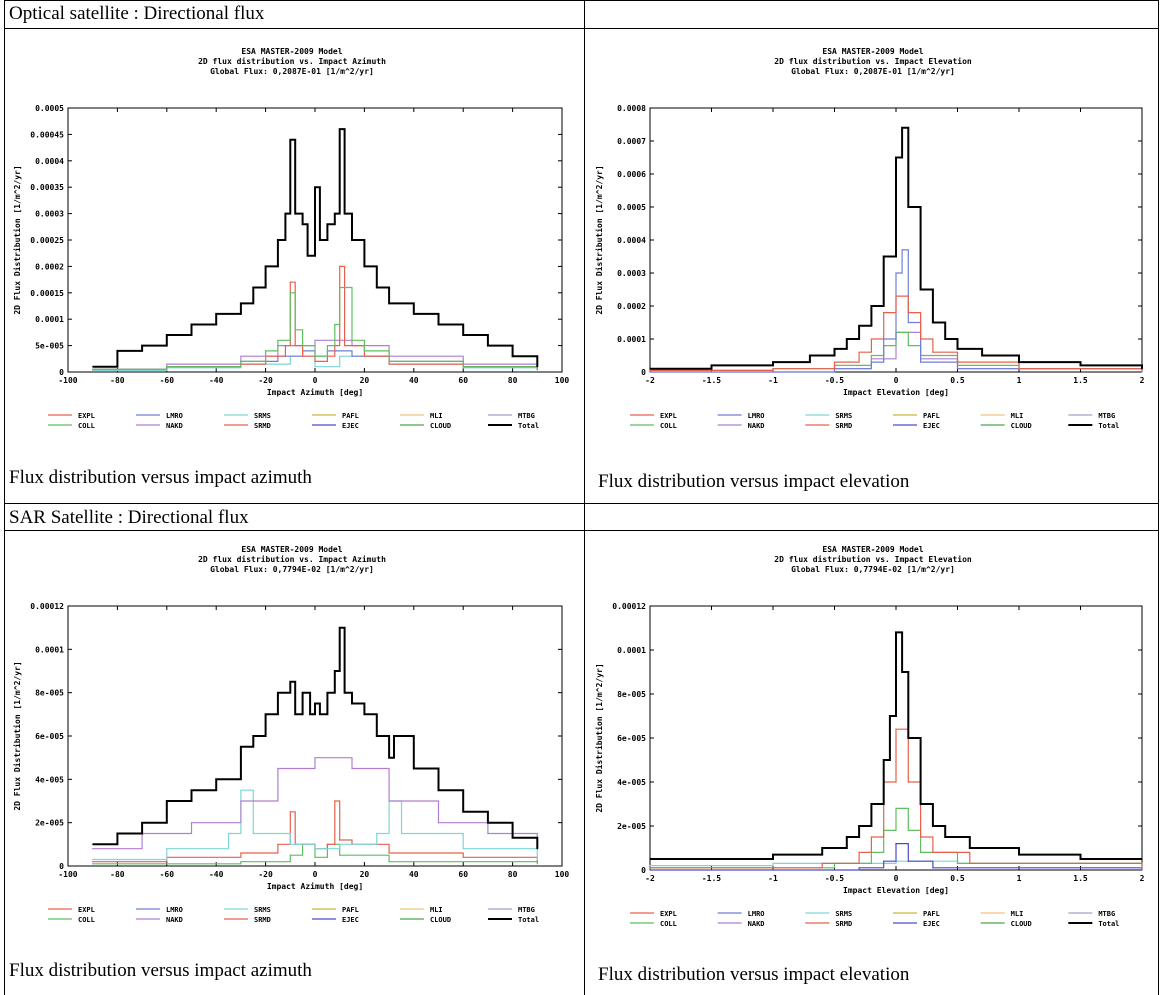 The image size is (1161, 995). Describe the element at coordinates (631, 826) in the screenshot. I see `y-tick-label: 2e-005` at that location.